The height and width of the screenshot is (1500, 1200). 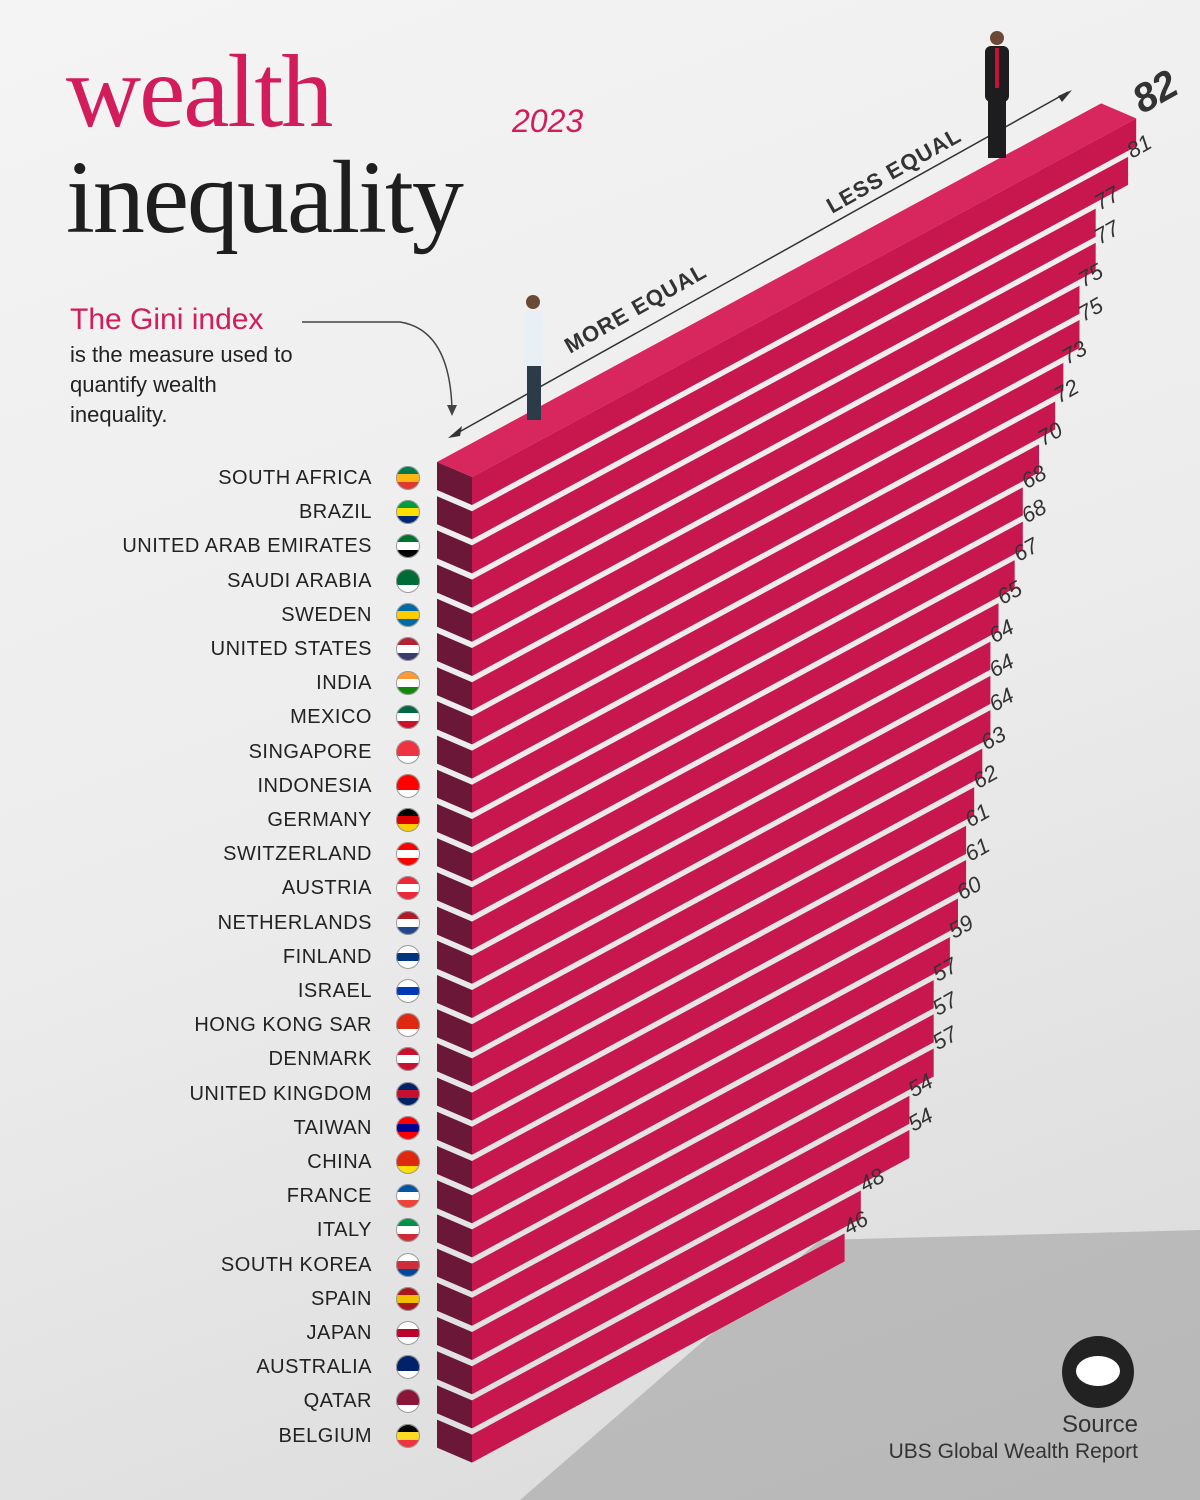 I want to click on title-year: 2023, so click(x=548, y=121).